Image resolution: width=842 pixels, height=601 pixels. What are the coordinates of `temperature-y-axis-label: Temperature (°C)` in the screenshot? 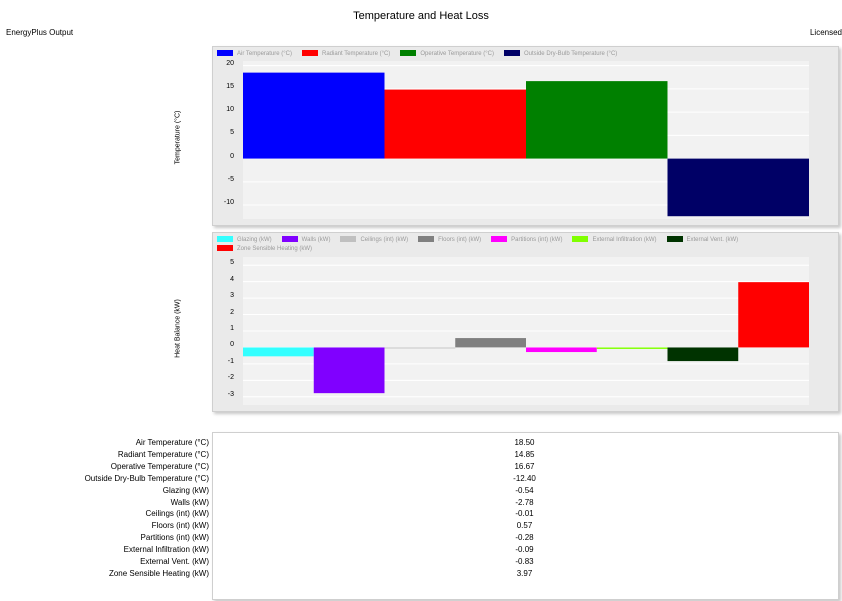 It's located at (178, 137).